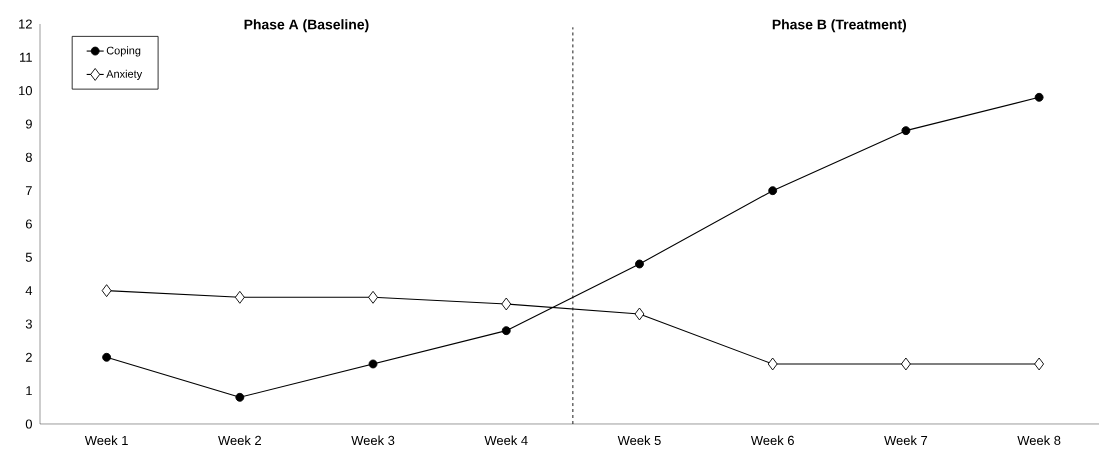 This screenshot has height=469, width=1099. I want to click on y-tick-label: 5, so click(28, 257).